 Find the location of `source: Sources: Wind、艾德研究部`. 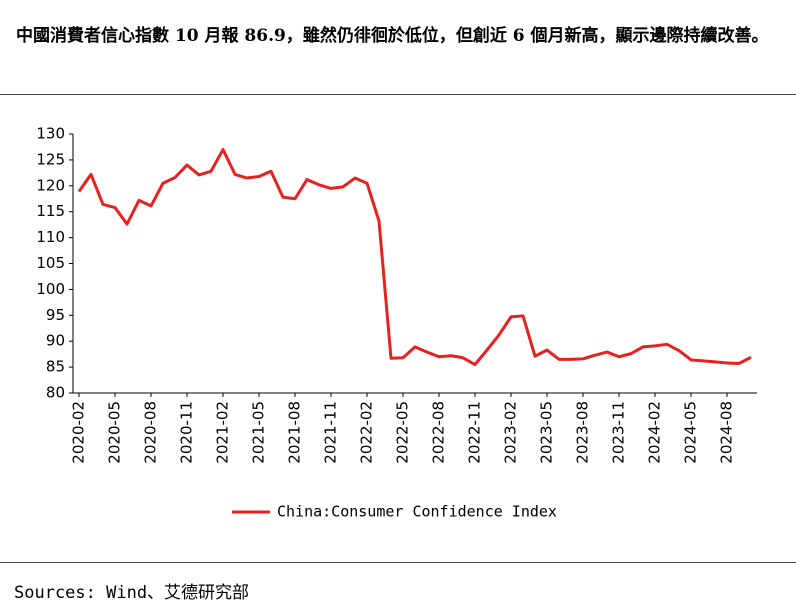

source: Sources: Wind、艾德研究部 is located at coordinates (132, 593).